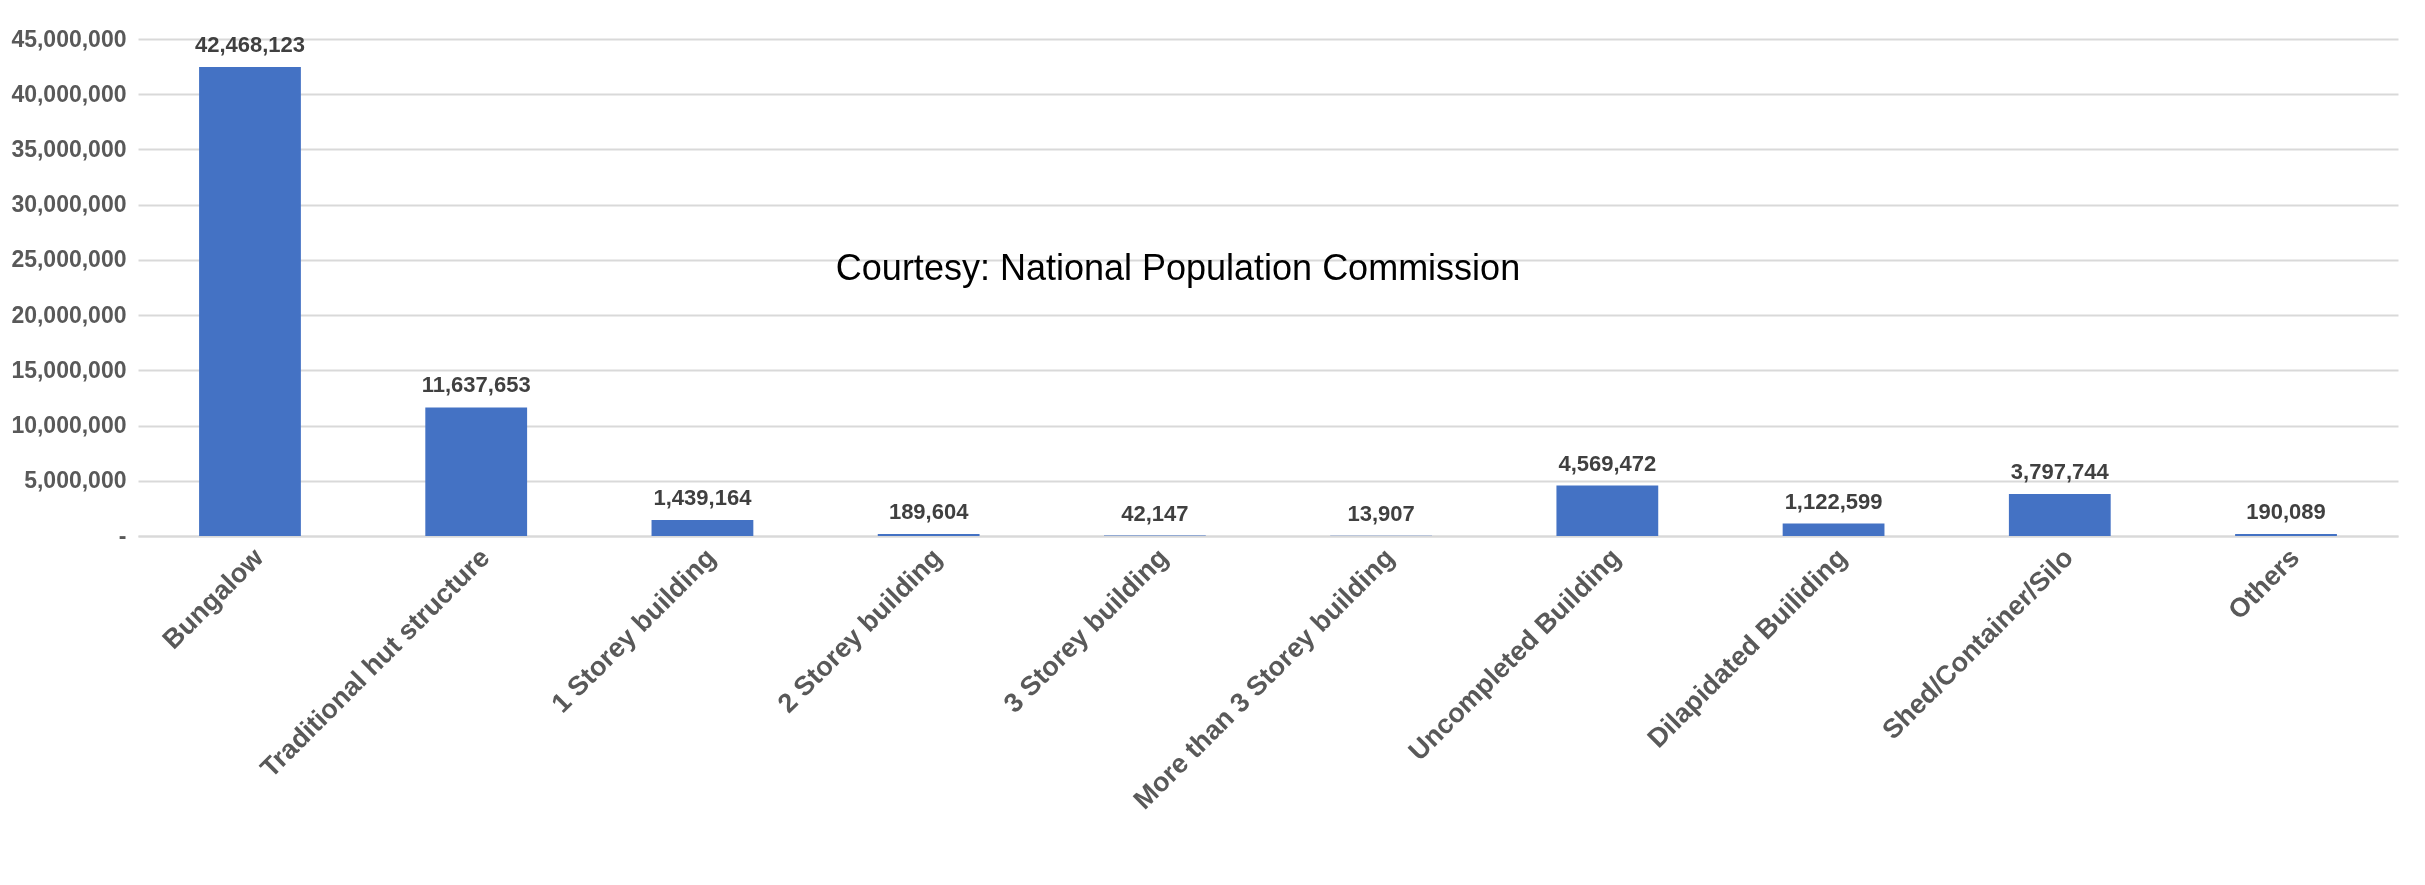  I want to click on y-tick-label: -, so click(122, 535).